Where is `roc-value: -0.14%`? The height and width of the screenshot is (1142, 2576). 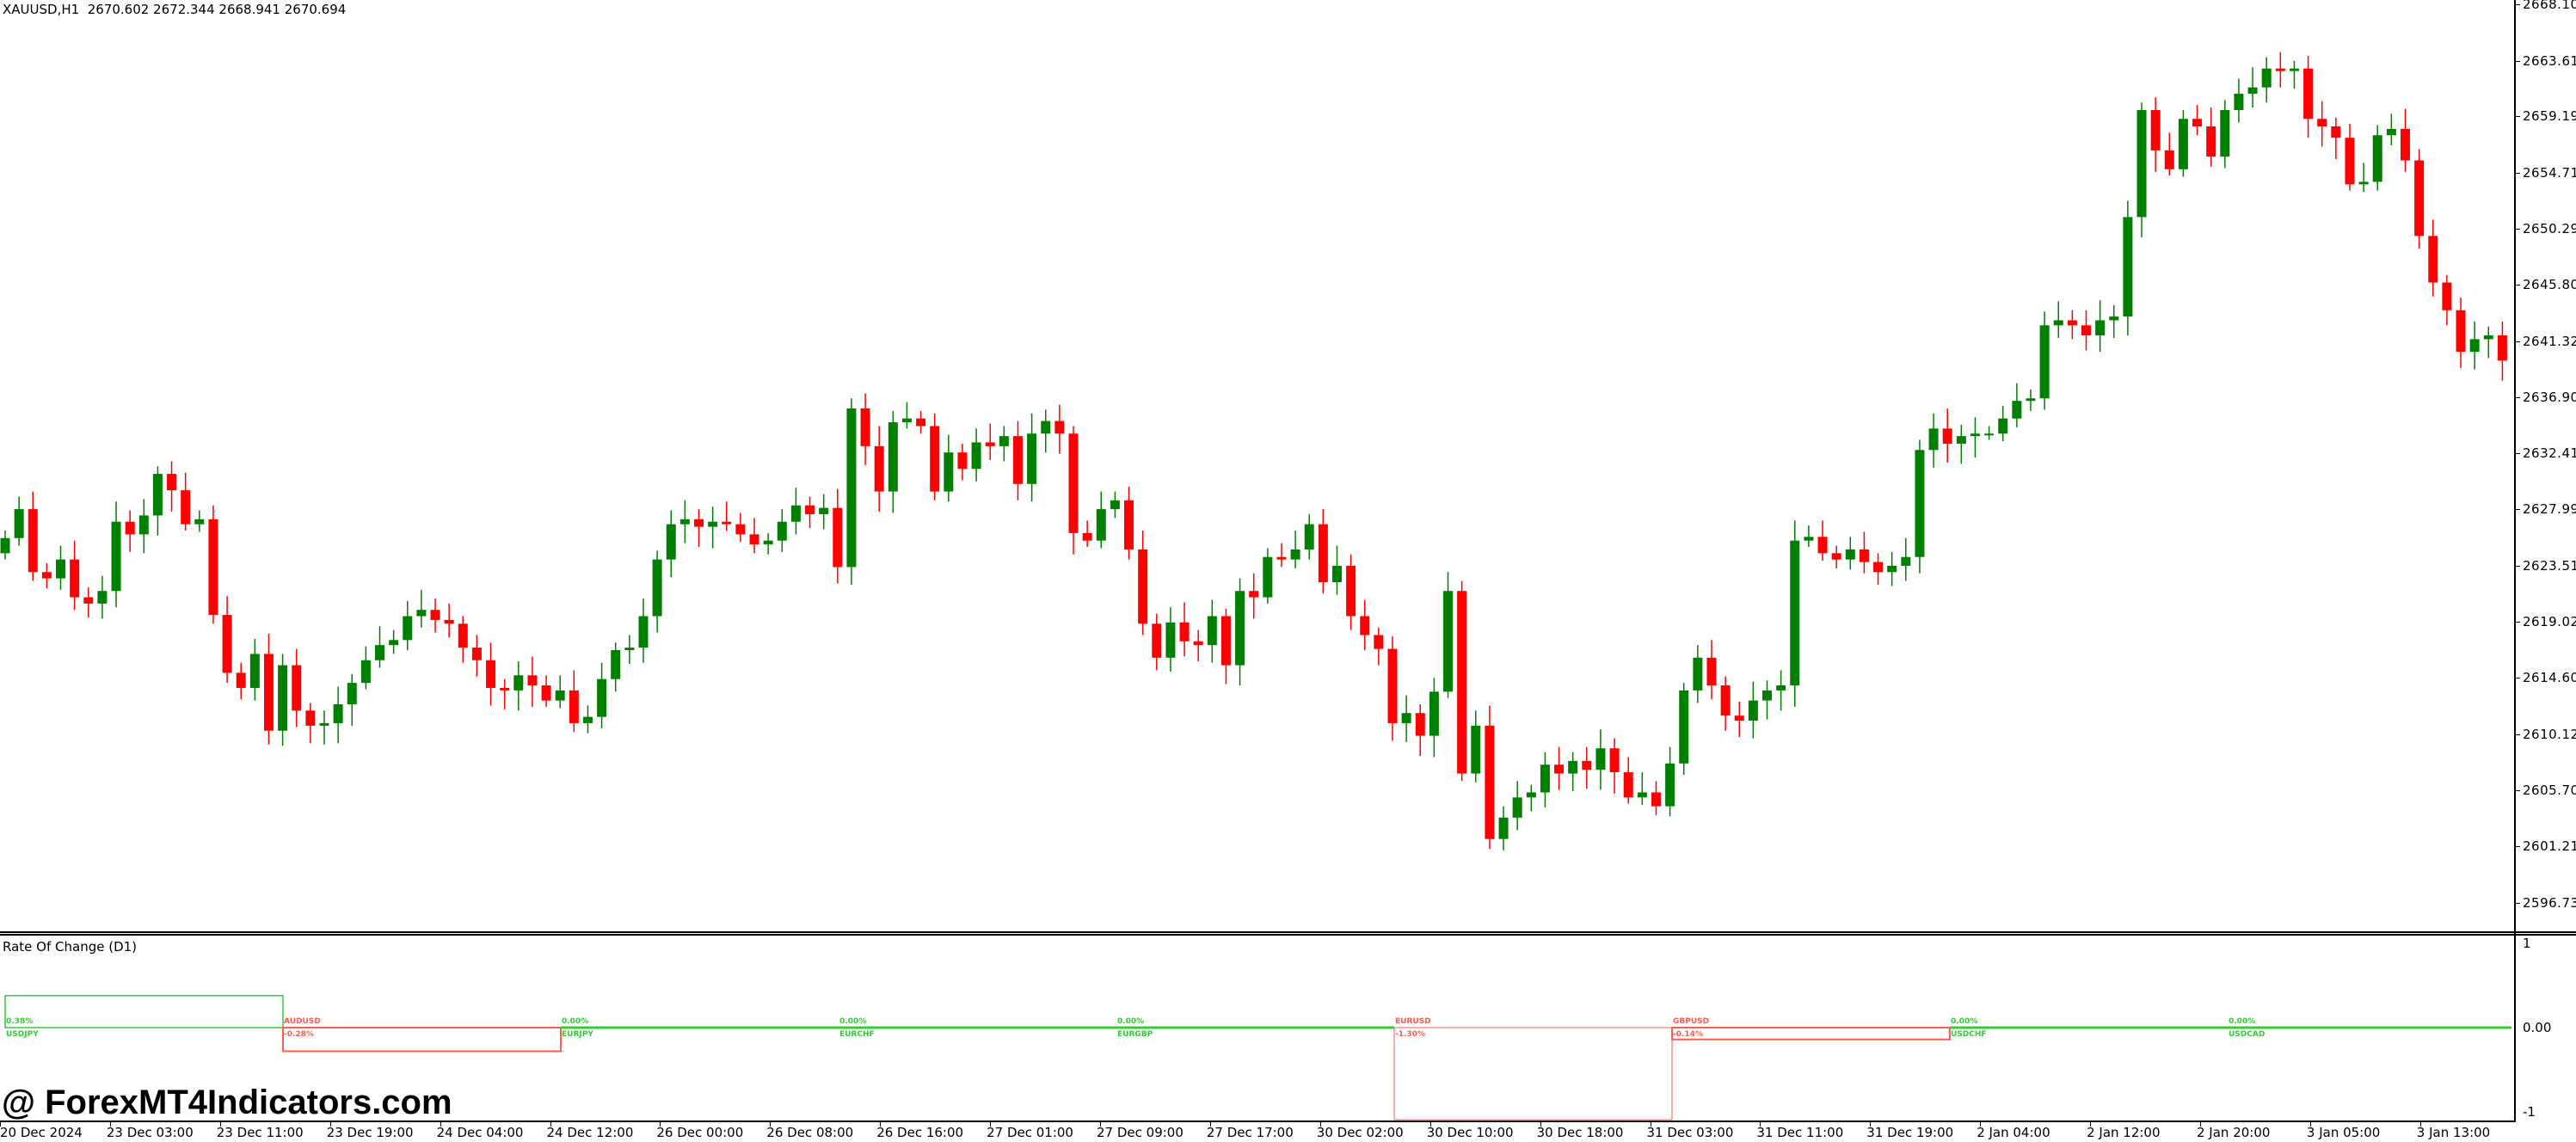
roc-value: -0.14% is located at coordinates (1688, 1034).